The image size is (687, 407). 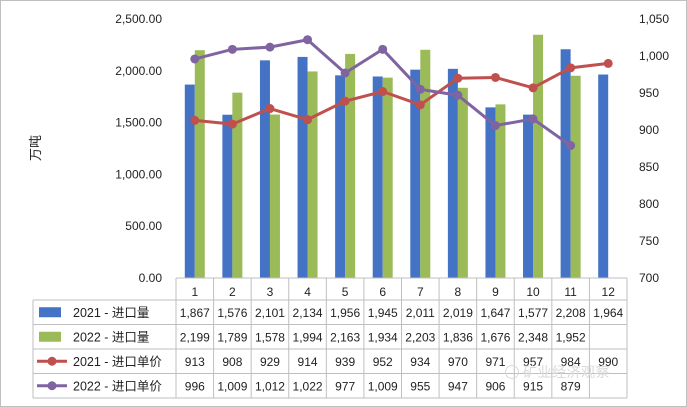 I want to click on table-cell: 955, so click(x=420, y=386).